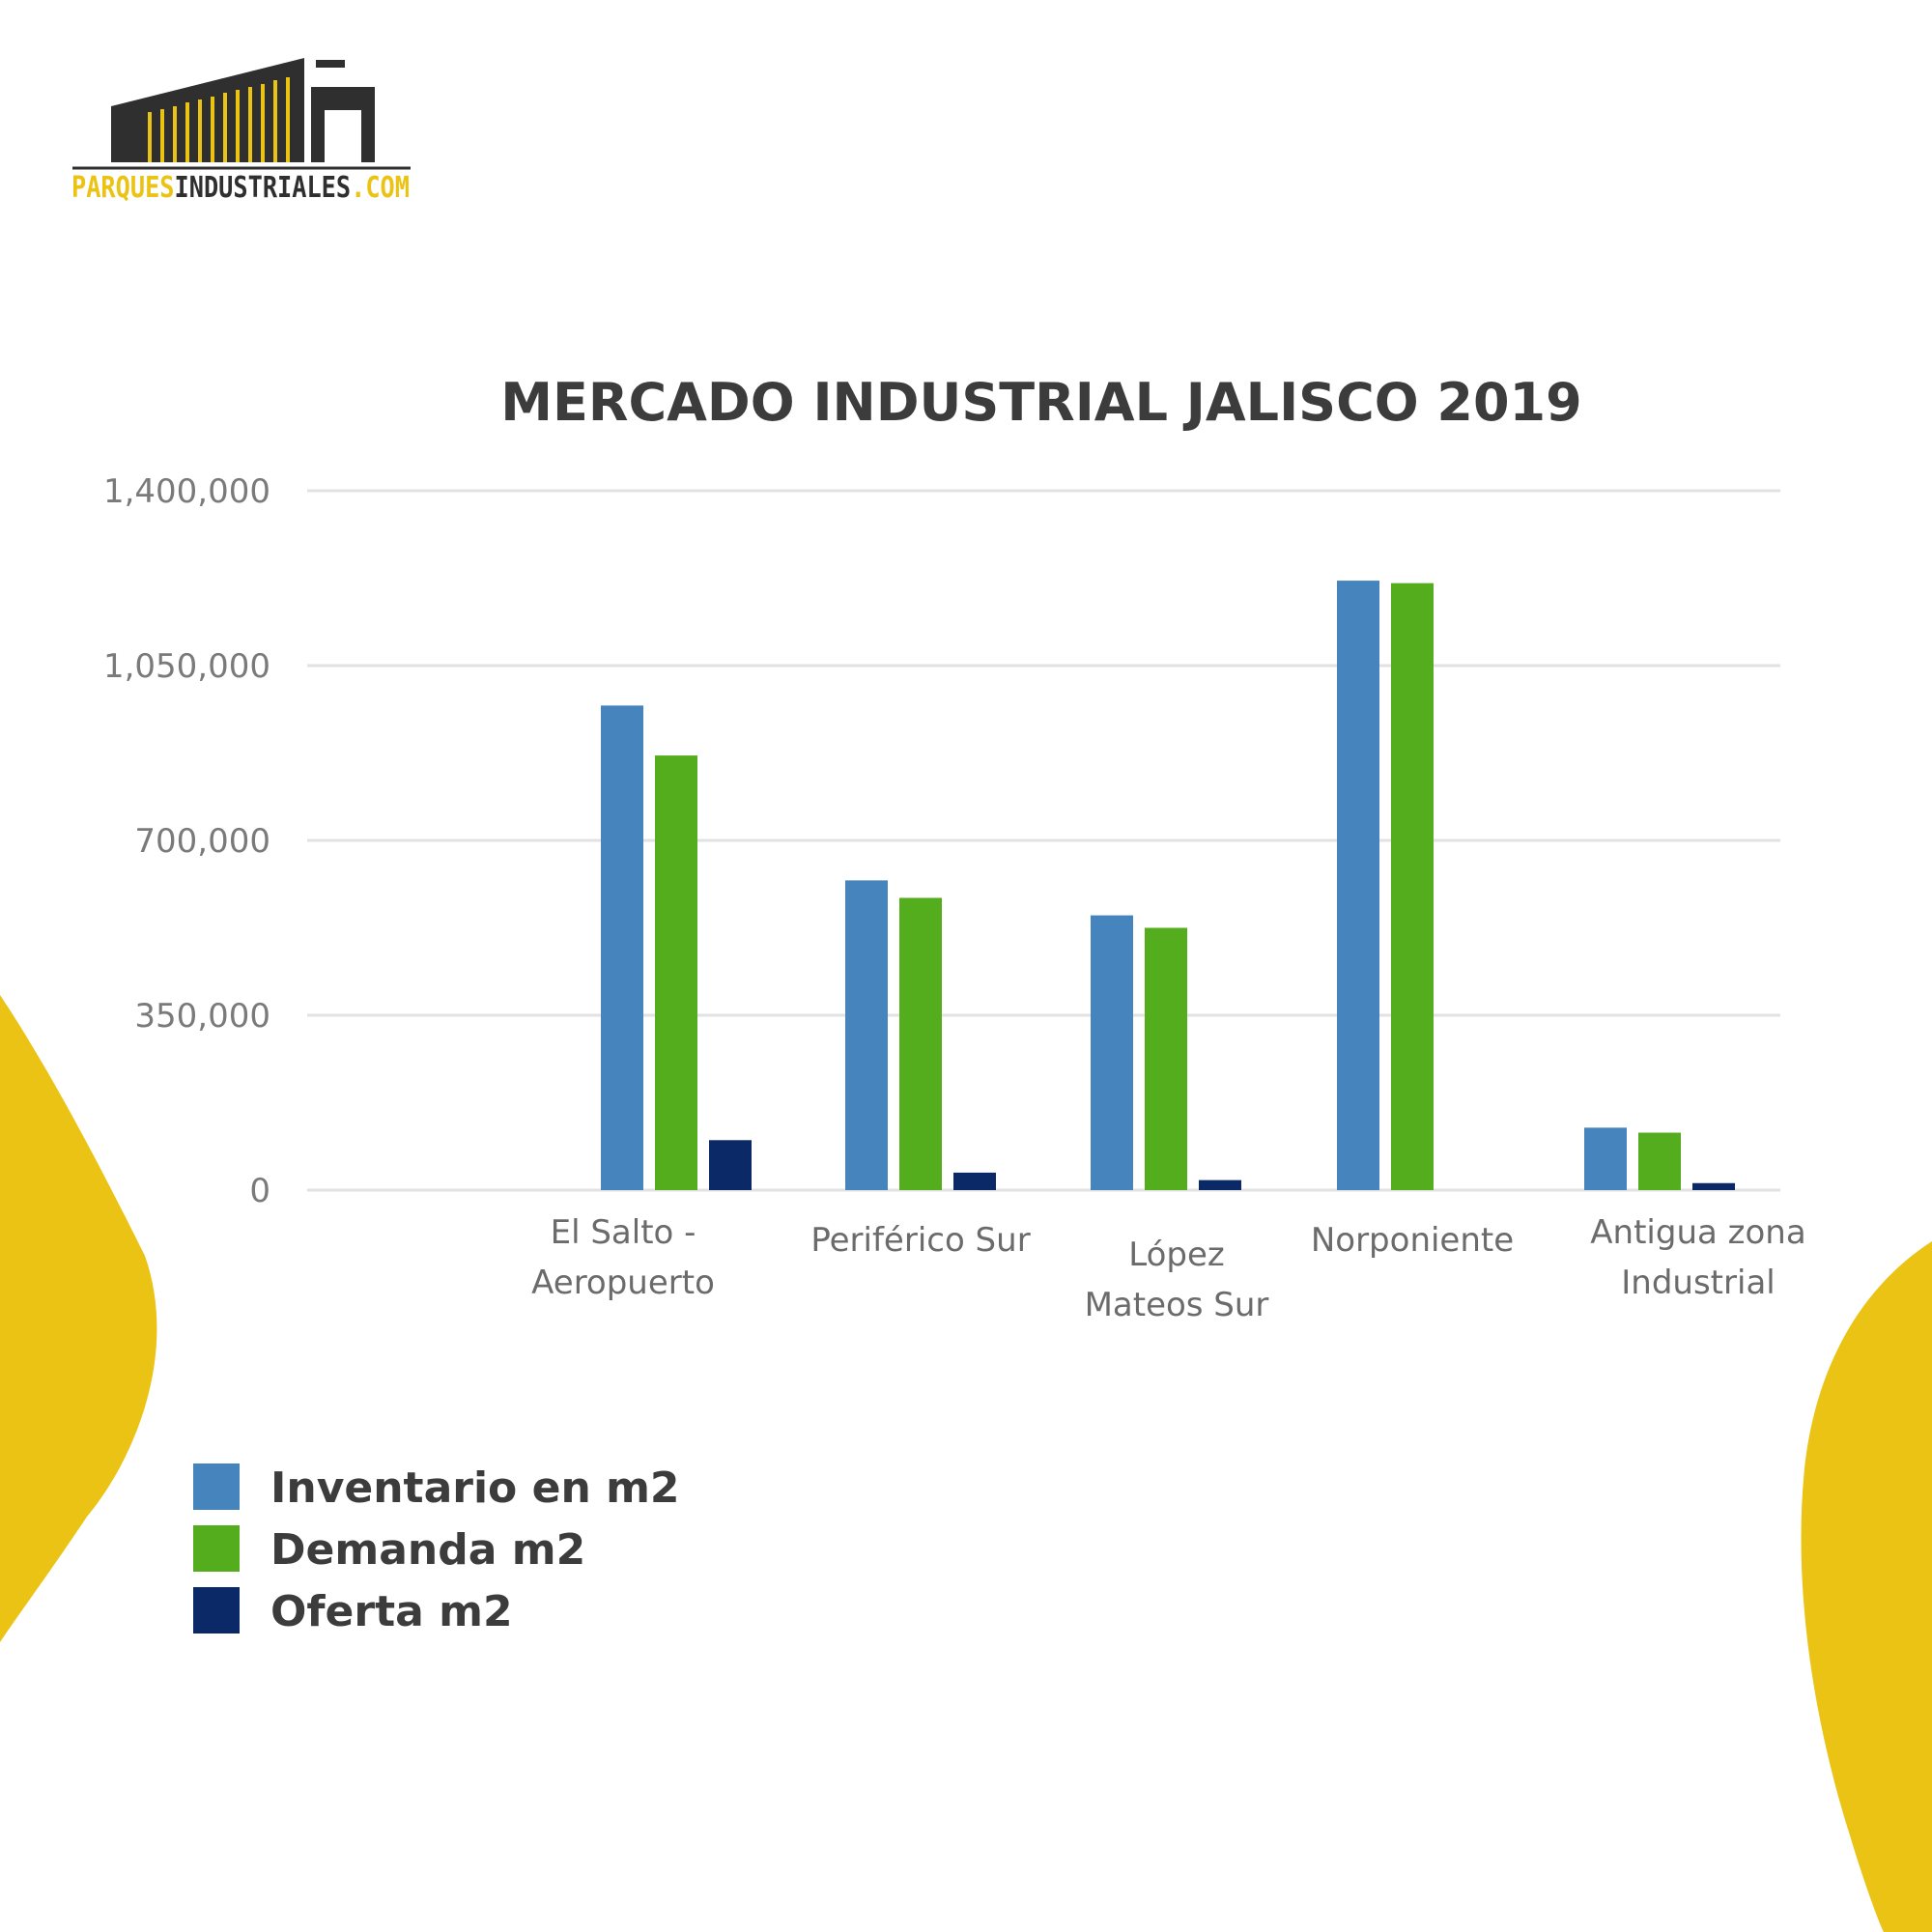  What do you see at coordinates (219, 119) in the screenshot?
I see `logo-building-stripes` at bounding box center [219, 119].